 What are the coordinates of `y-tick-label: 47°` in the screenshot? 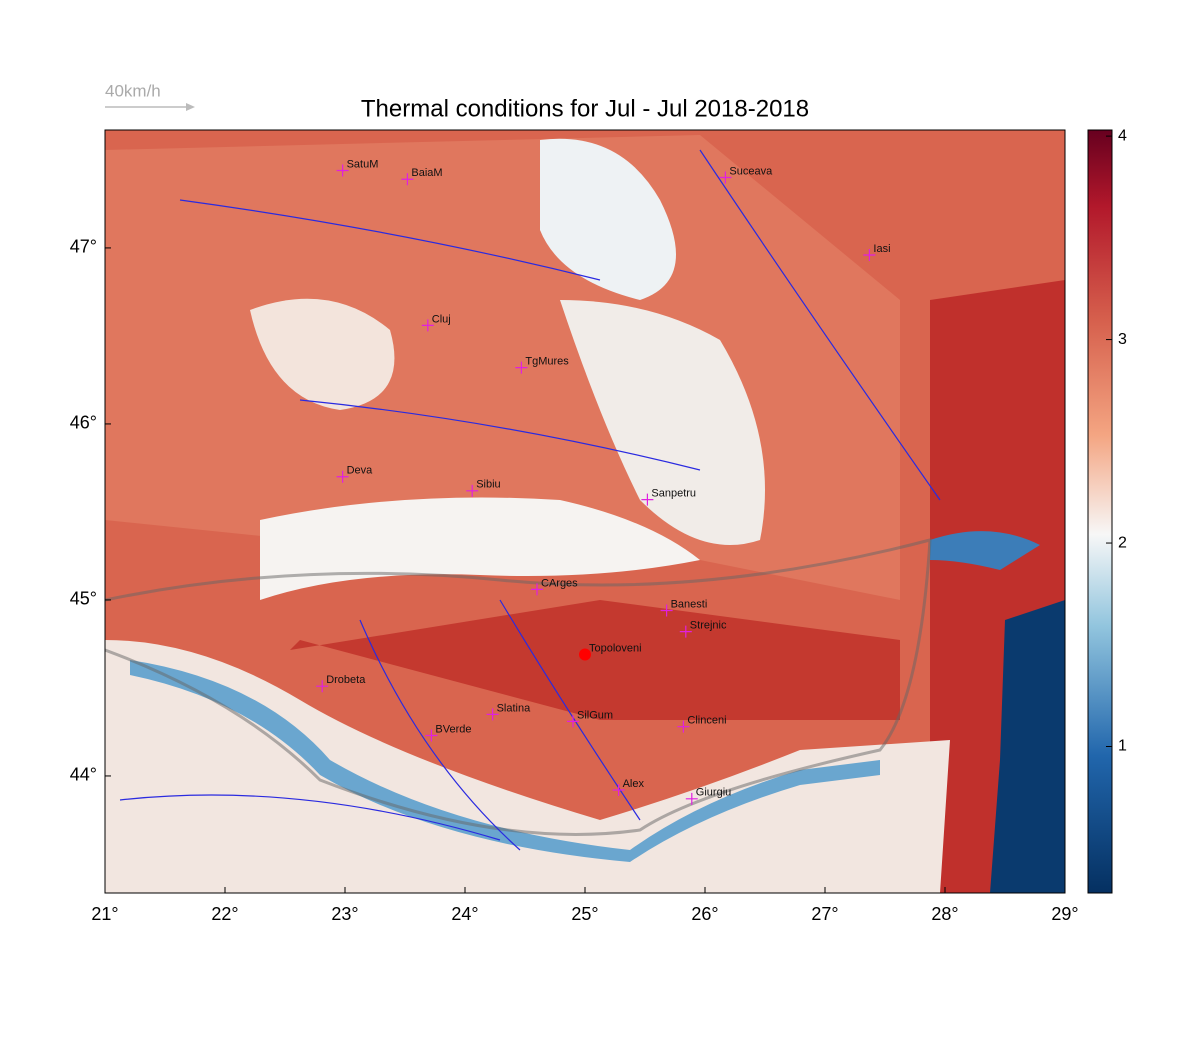 It's located at (83, 247).